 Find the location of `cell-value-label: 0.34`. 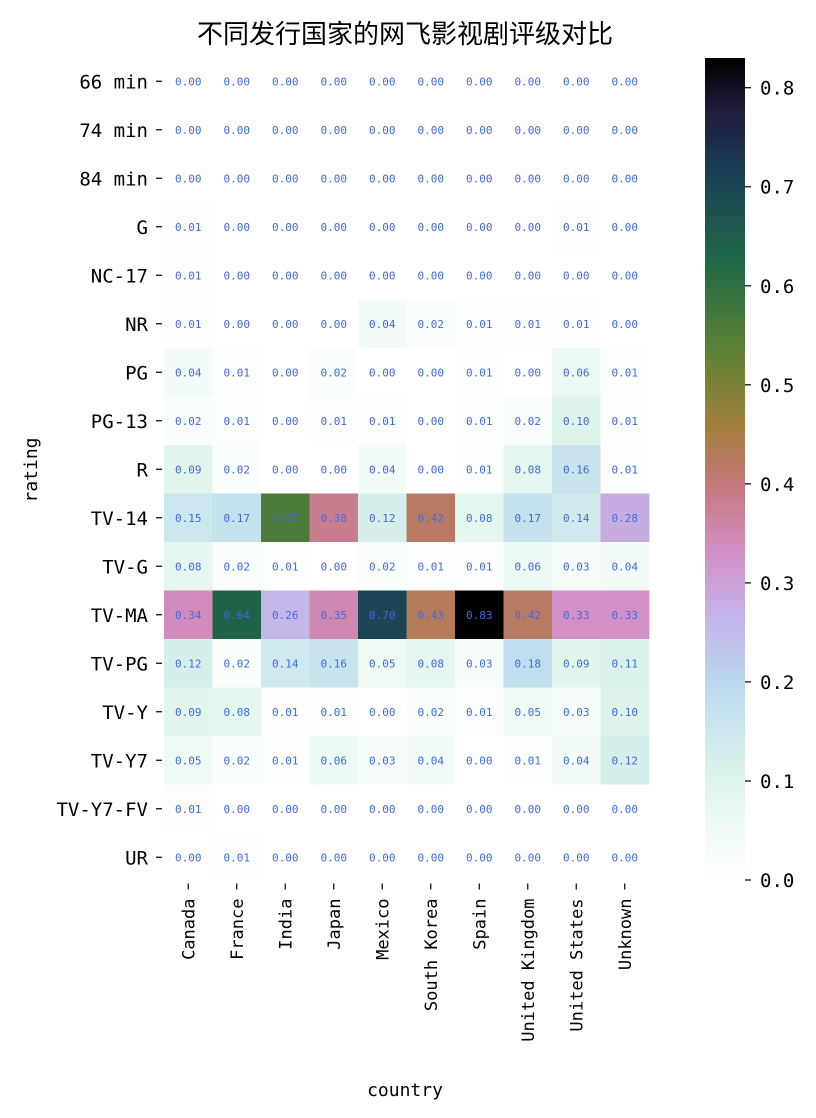

cell-value-label: 0.34 is located at coordinates (188, 615).